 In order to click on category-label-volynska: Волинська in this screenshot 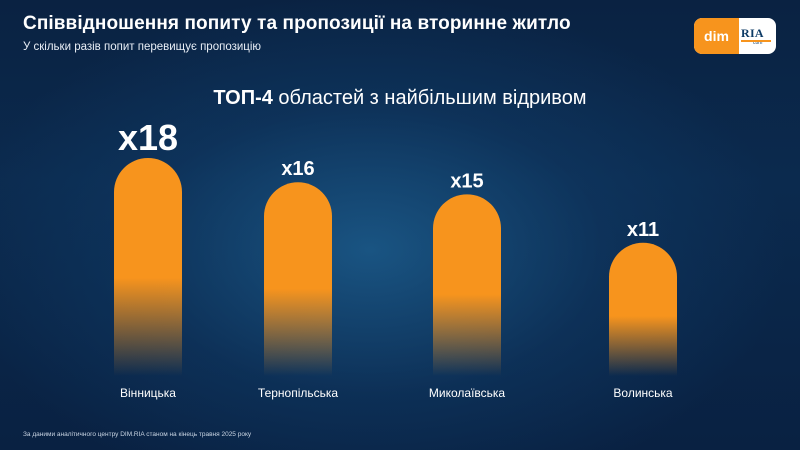, I will do `click(643, 393)`.